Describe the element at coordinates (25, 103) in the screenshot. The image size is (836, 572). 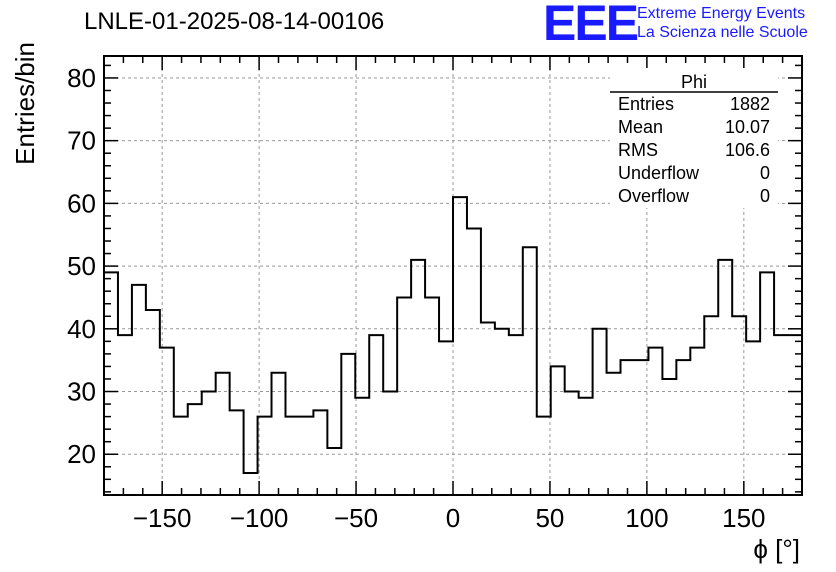
I see `y-axis-label: Entries/bin` at that location.